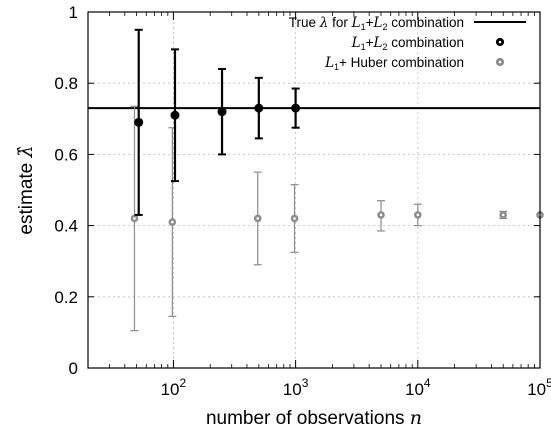 The height and width of the screenshot is (433, 551). What do you see at coordinates (73, 368) in the screenshot?
I see `y-tick-label: 0` at bounding box center [73, 368].